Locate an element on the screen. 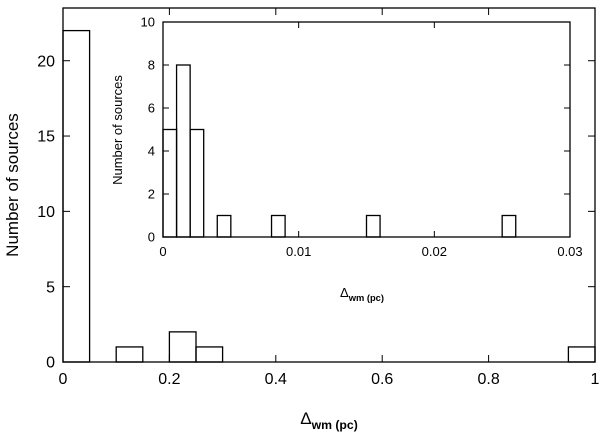 Image resolution: width=600 pixels, height=440 pixels. inset-y-tick-label: 0 is located at coordinates (151, 237).